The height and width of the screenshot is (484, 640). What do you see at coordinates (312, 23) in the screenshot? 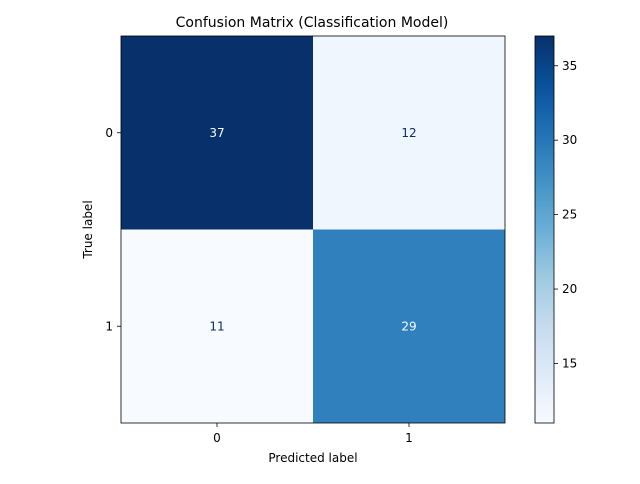
I see `chart-title: Confusion Matrix (Classification Model)` at bounding box center [312, 23].